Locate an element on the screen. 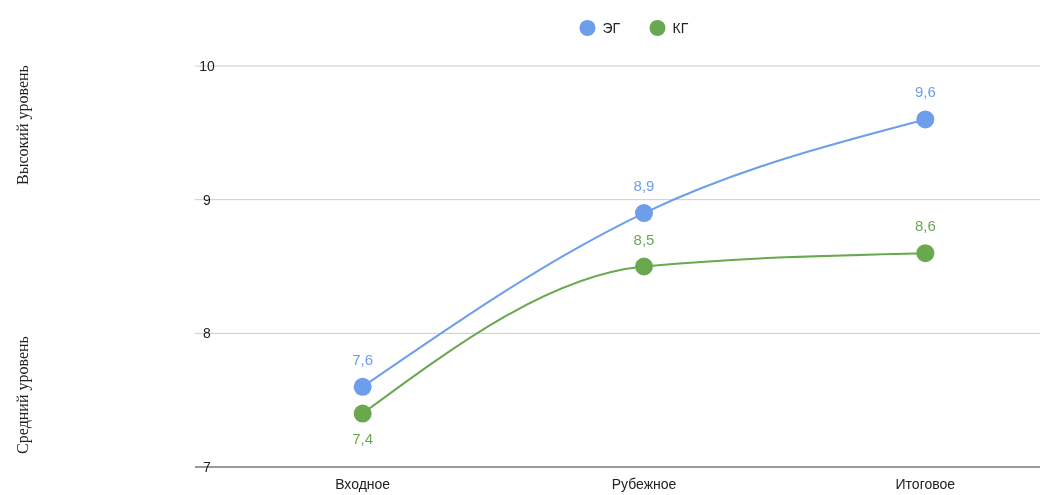 This screenshot has width=1050, height=495. data-label: 7,6 is located at coordinates (363, 359).